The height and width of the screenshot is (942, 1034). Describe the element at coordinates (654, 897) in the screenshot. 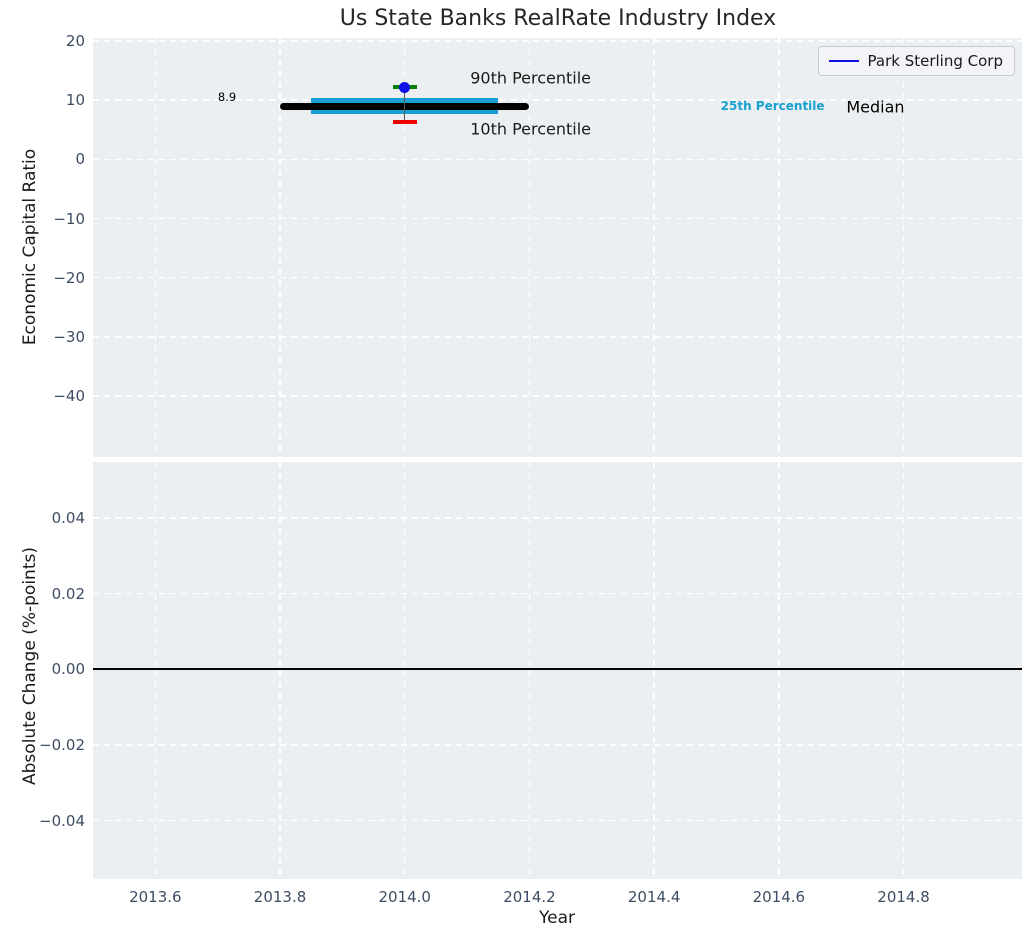

I see `x-tick-label: 2014.4` at that location.